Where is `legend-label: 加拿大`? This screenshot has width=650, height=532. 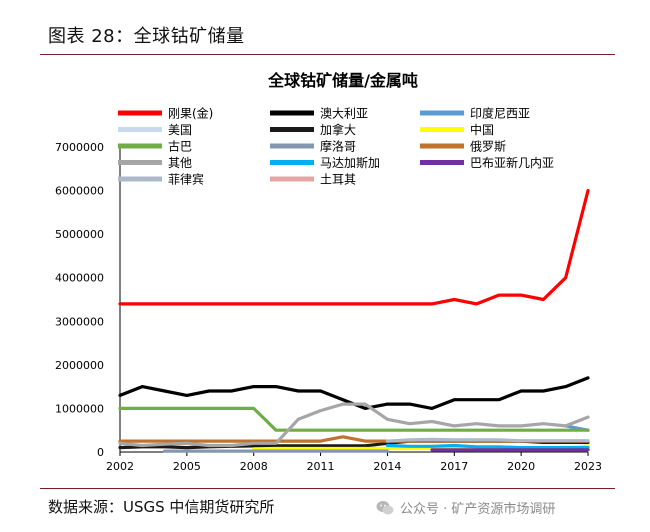 legend-label: 加拿大 is located at coordinates (338, 129).